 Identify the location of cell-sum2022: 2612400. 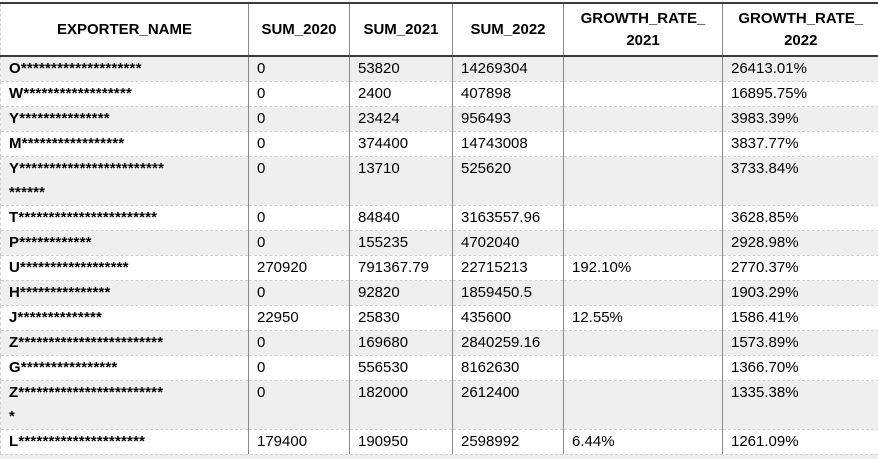
(508, 405).